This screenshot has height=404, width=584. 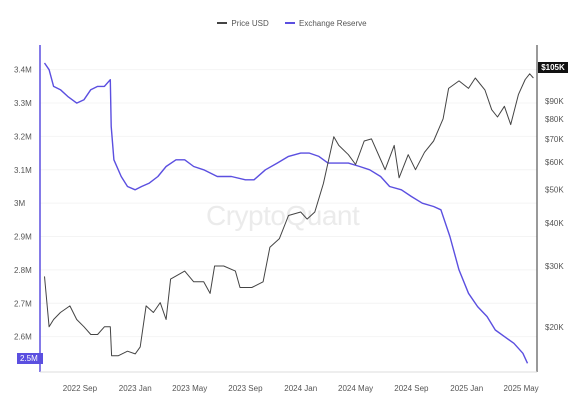 What do you see at coordinates (466, 388) in the screenshot?
I see `x-tick-label: 2025 Jan` at bounding box center [466, 388].